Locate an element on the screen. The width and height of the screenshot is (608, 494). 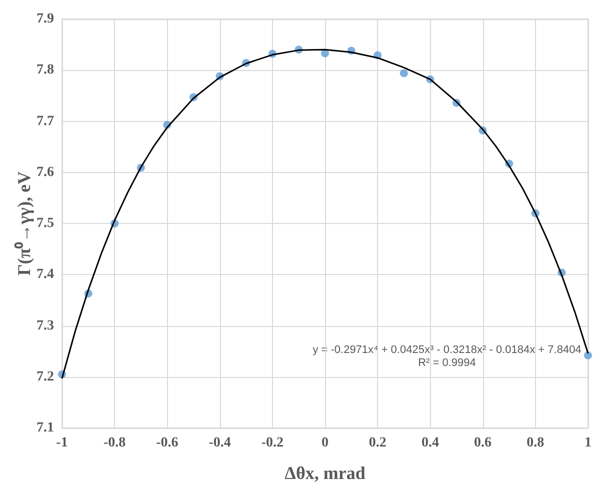
x-tick-label: -0.6 is located at coordinates (167, 443).